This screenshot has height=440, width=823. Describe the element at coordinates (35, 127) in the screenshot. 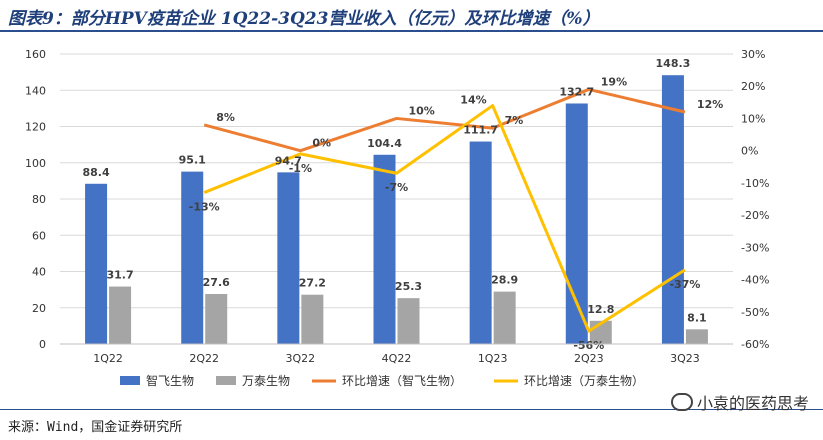

I see `y-tick-label: 120` at that location.